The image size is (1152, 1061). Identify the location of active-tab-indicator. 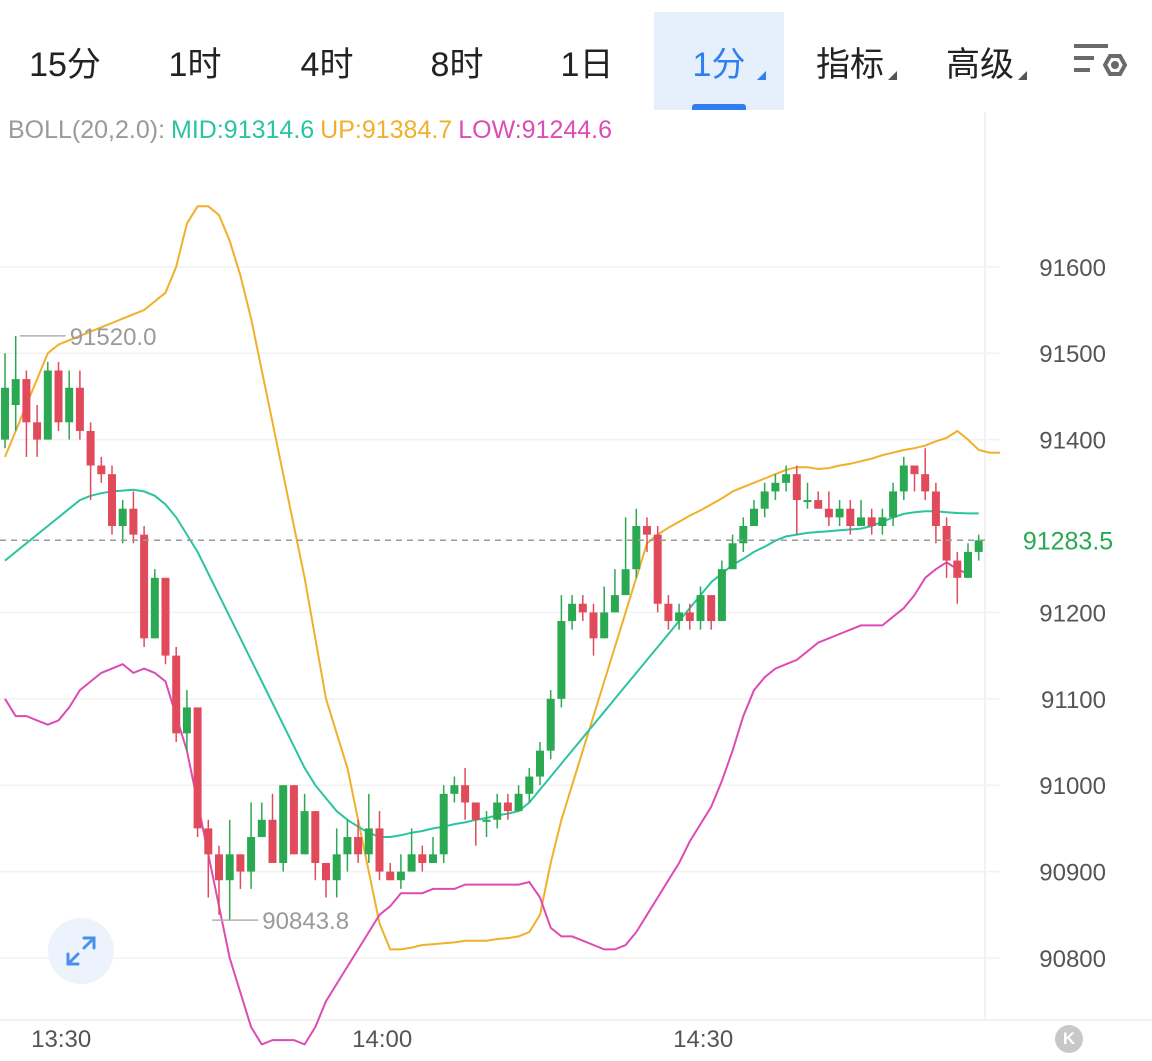
(719, 107).